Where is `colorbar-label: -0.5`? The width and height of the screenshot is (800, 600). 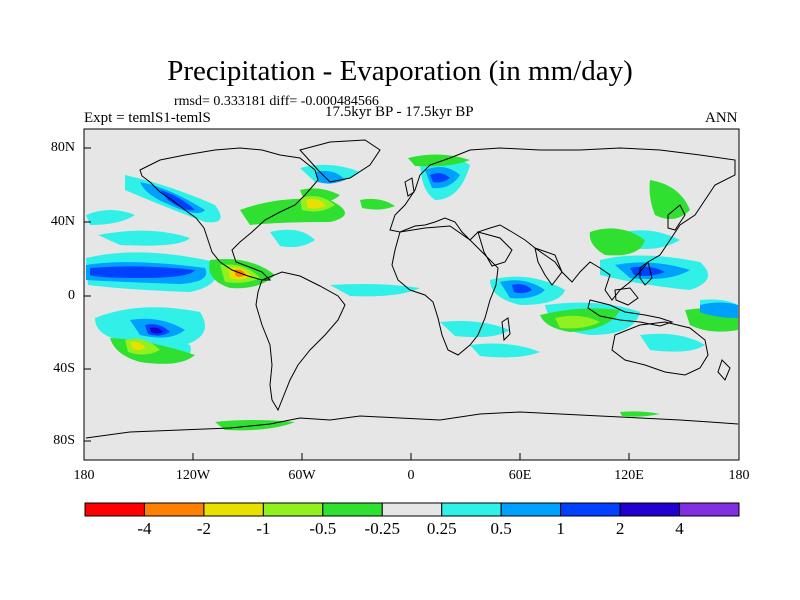 colorbar-label: -0.5 is located at coordinates (323, 528).